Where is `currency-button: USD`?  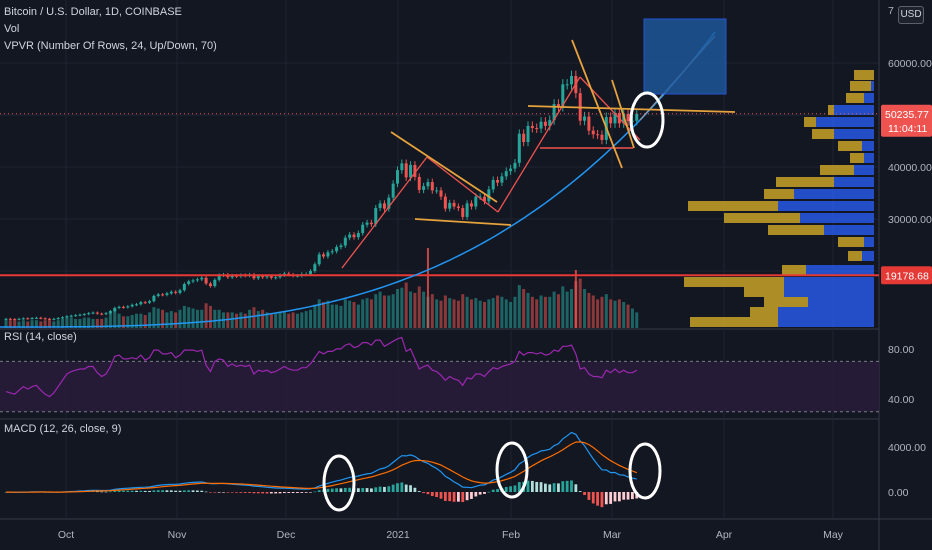
currency-button: USD is located at coordinates (911, 15).